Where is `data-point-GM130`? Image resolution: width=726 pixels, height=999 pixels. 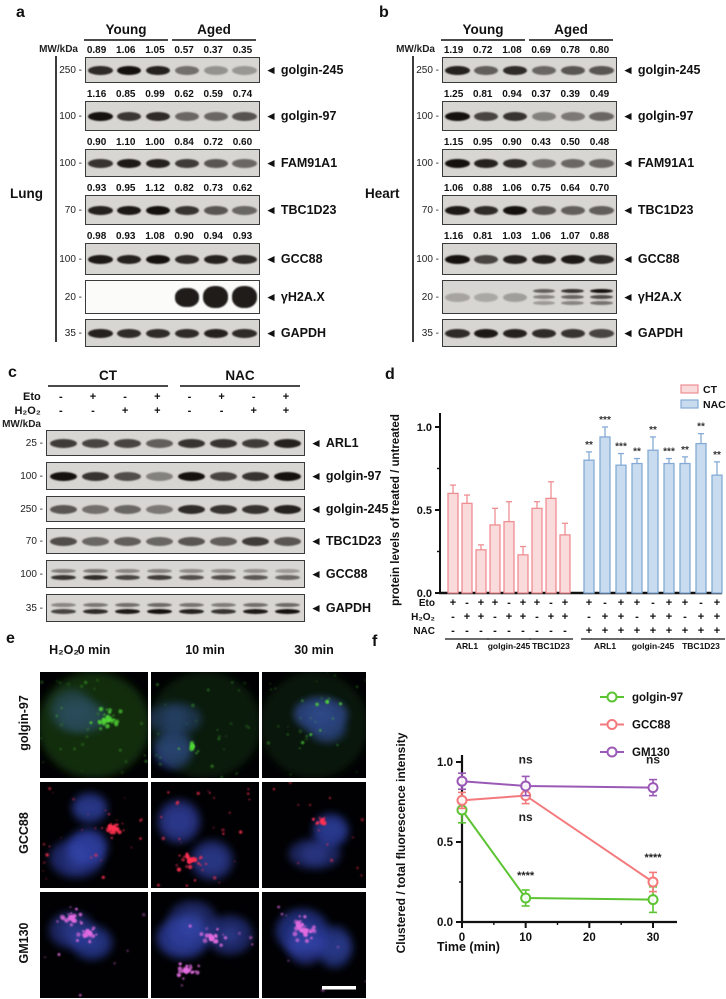
data-point-GM130 is located at coordinates (462, 781).